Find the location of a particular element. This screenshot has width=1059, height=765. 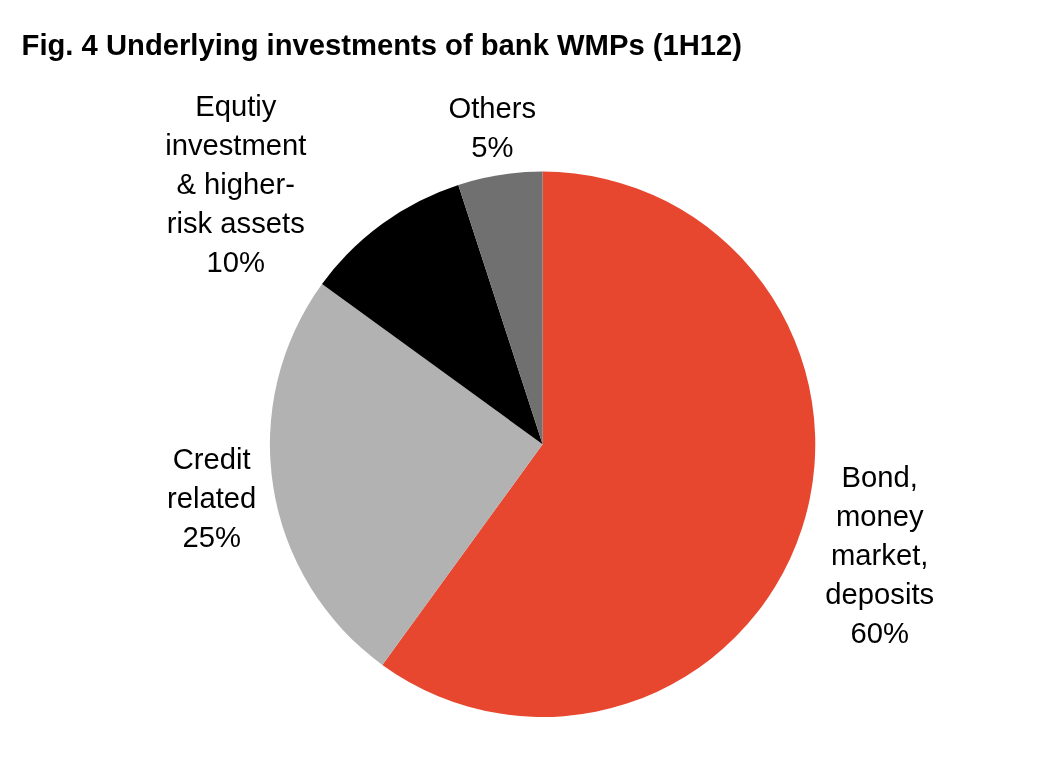

chart-title: Fig. 4 Underlying investments of bank WMPs (1H12) is located at coordinates (382, 44).